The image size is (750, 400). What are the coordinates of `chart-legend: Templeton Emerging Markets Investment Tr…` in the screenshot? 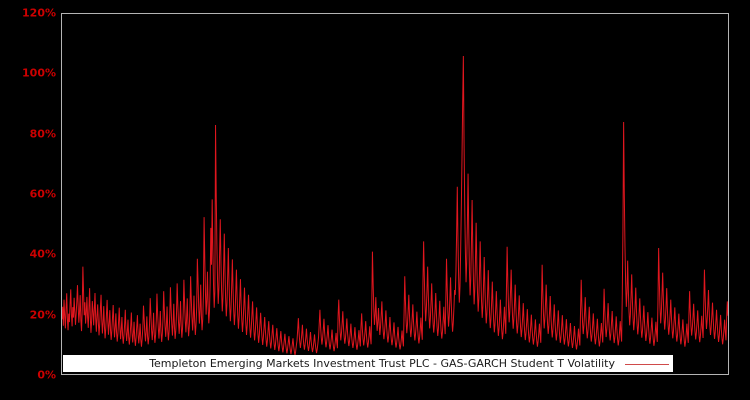 It's located at (368, 363).